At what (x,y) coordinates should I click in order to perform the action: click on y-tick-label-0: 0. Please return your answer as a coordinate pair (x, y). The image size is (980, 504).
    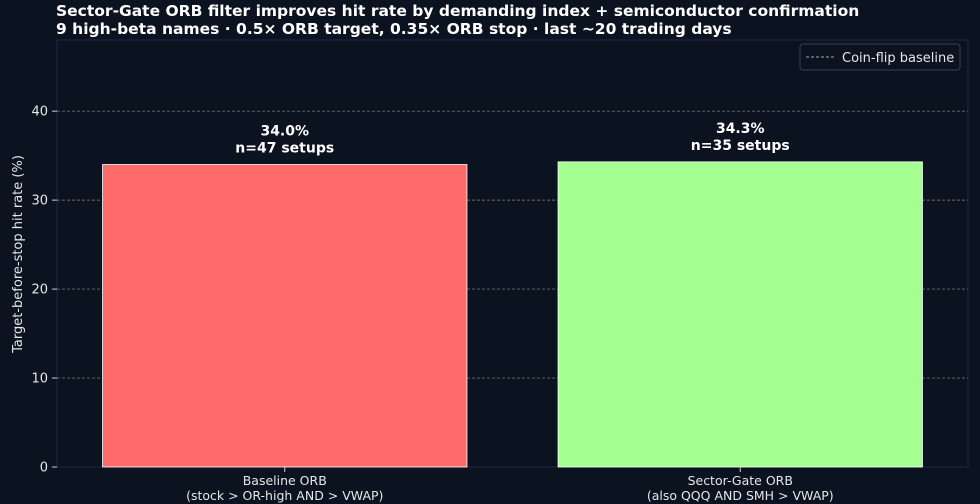
    Looking at the image, I should click on (44, 468).